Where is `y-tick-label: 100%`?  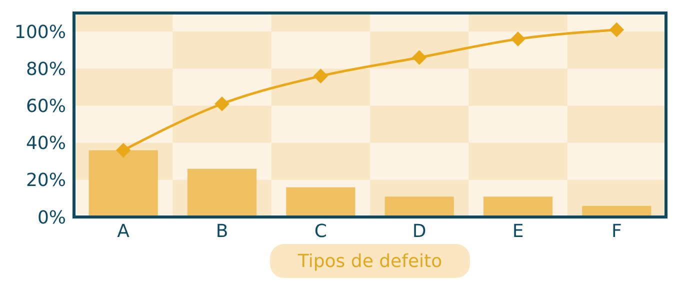 y-tick-label: 100% is located at coordinates (40, 32).